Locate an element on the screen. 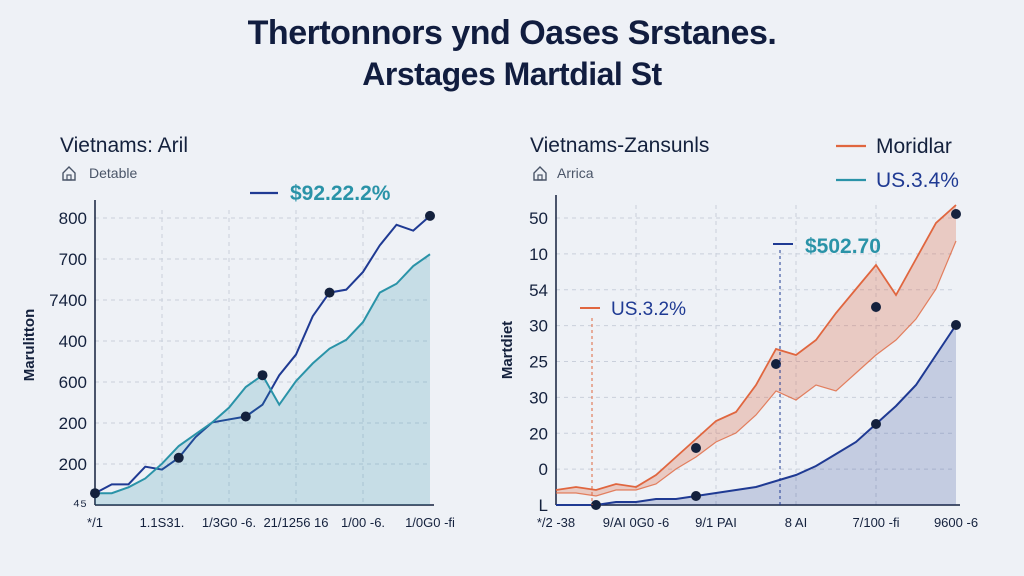  left-x-tick-label: */1 is located at coordinates (95, 522).